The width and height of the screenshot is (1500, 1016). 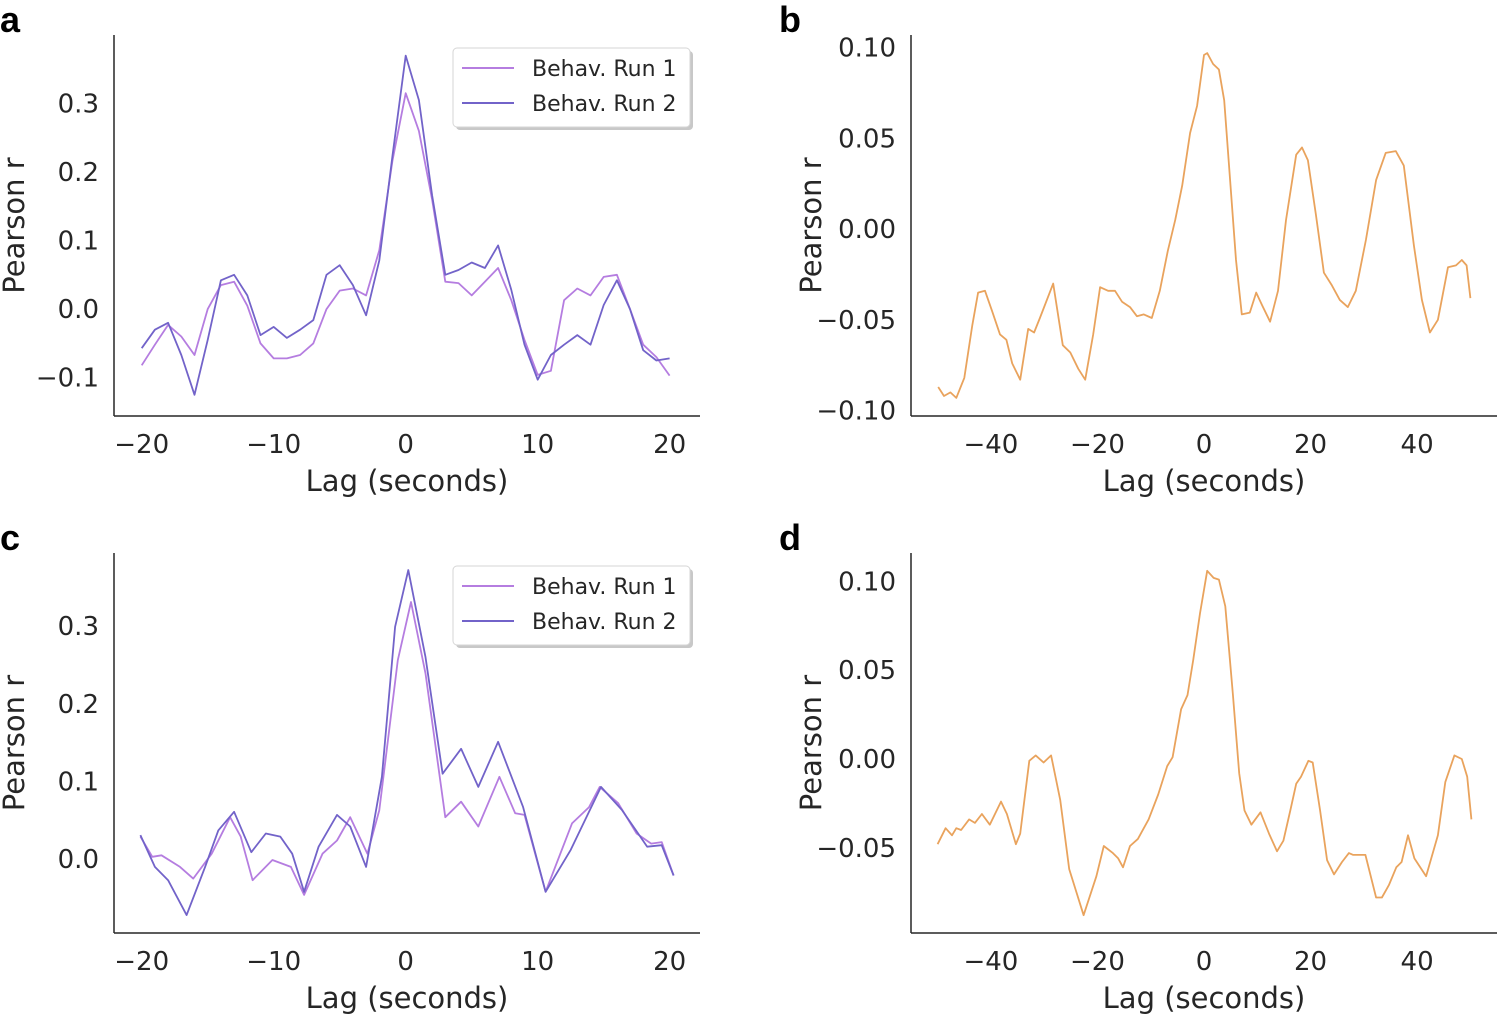 I want to click on y-tick-label: −0.1, so click(x=67, y=379).